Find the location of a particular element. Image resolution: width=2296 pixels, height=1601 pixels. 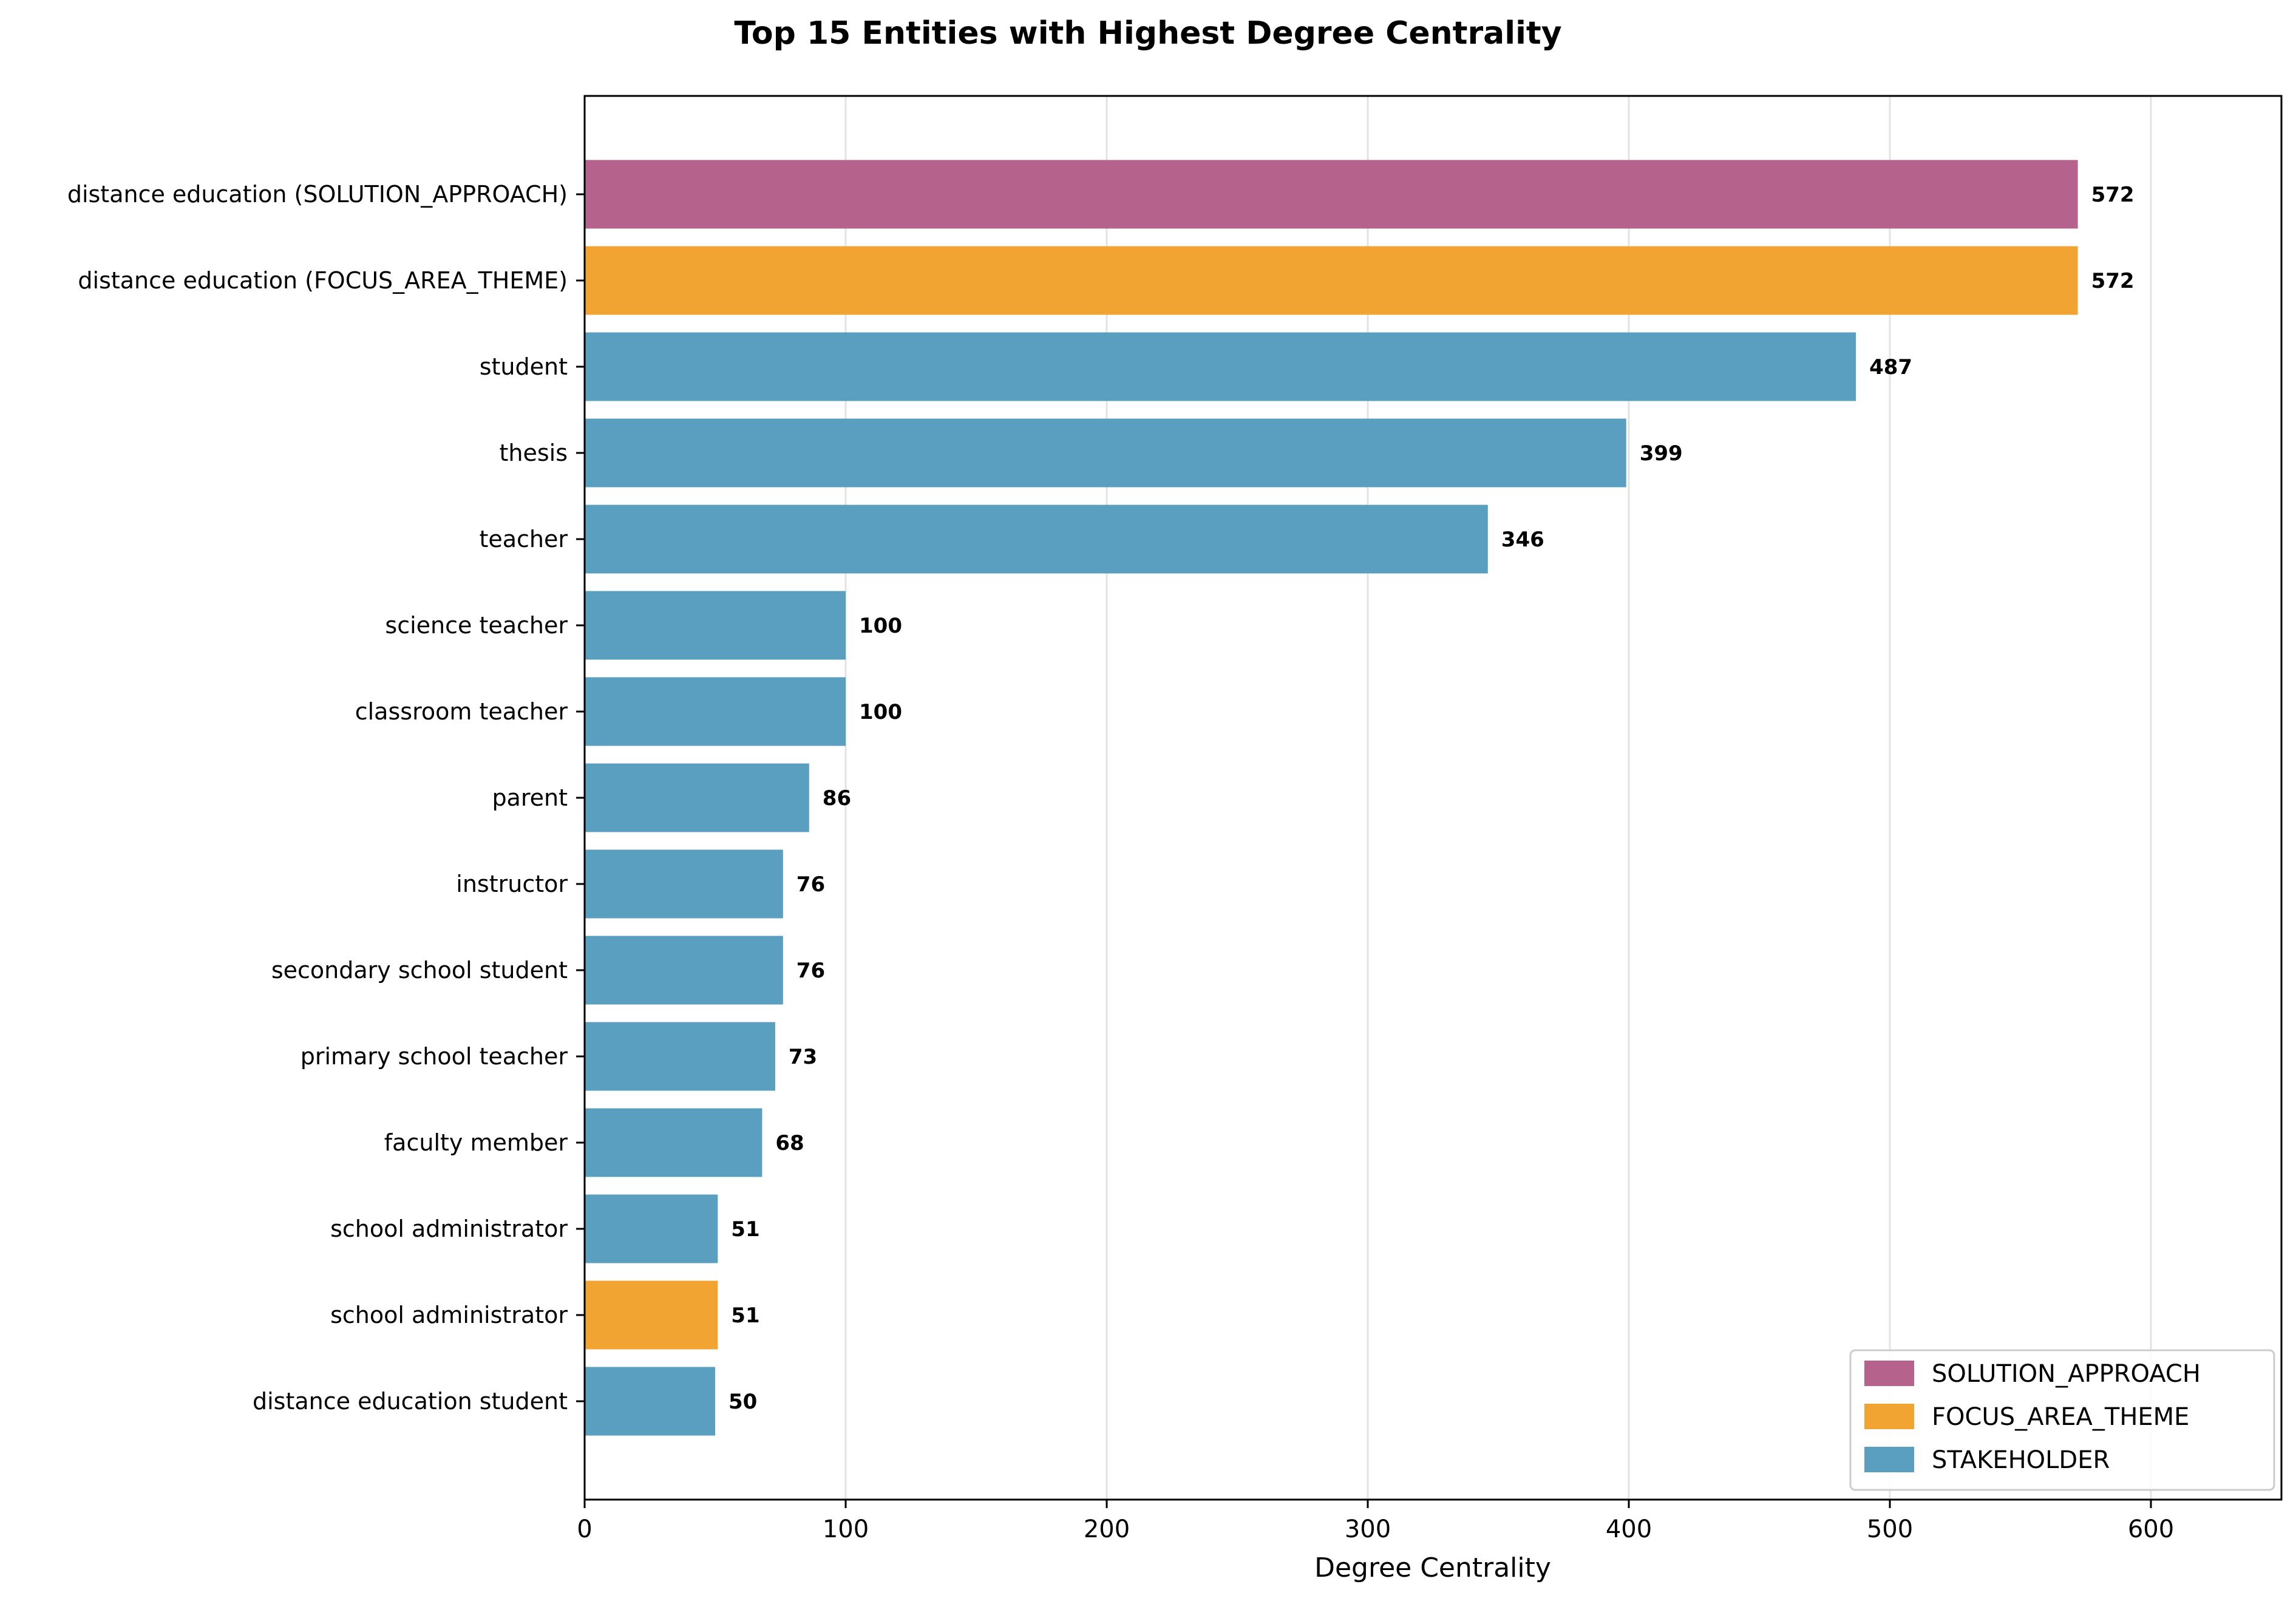

data-label: 73 is located at coordinates (803, 1057).